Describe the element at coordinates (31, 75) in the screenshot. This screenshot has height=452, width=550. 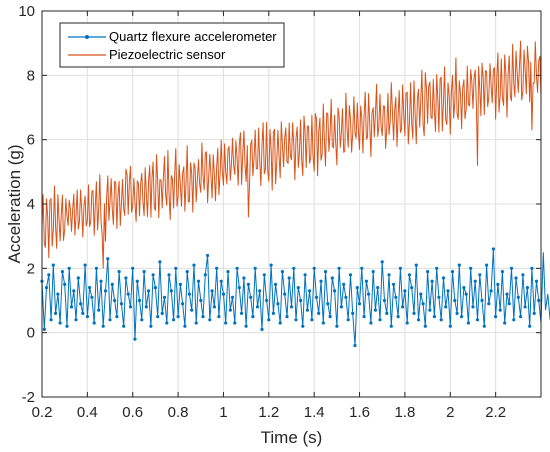
I see `y-tick-label: 8` at that location.